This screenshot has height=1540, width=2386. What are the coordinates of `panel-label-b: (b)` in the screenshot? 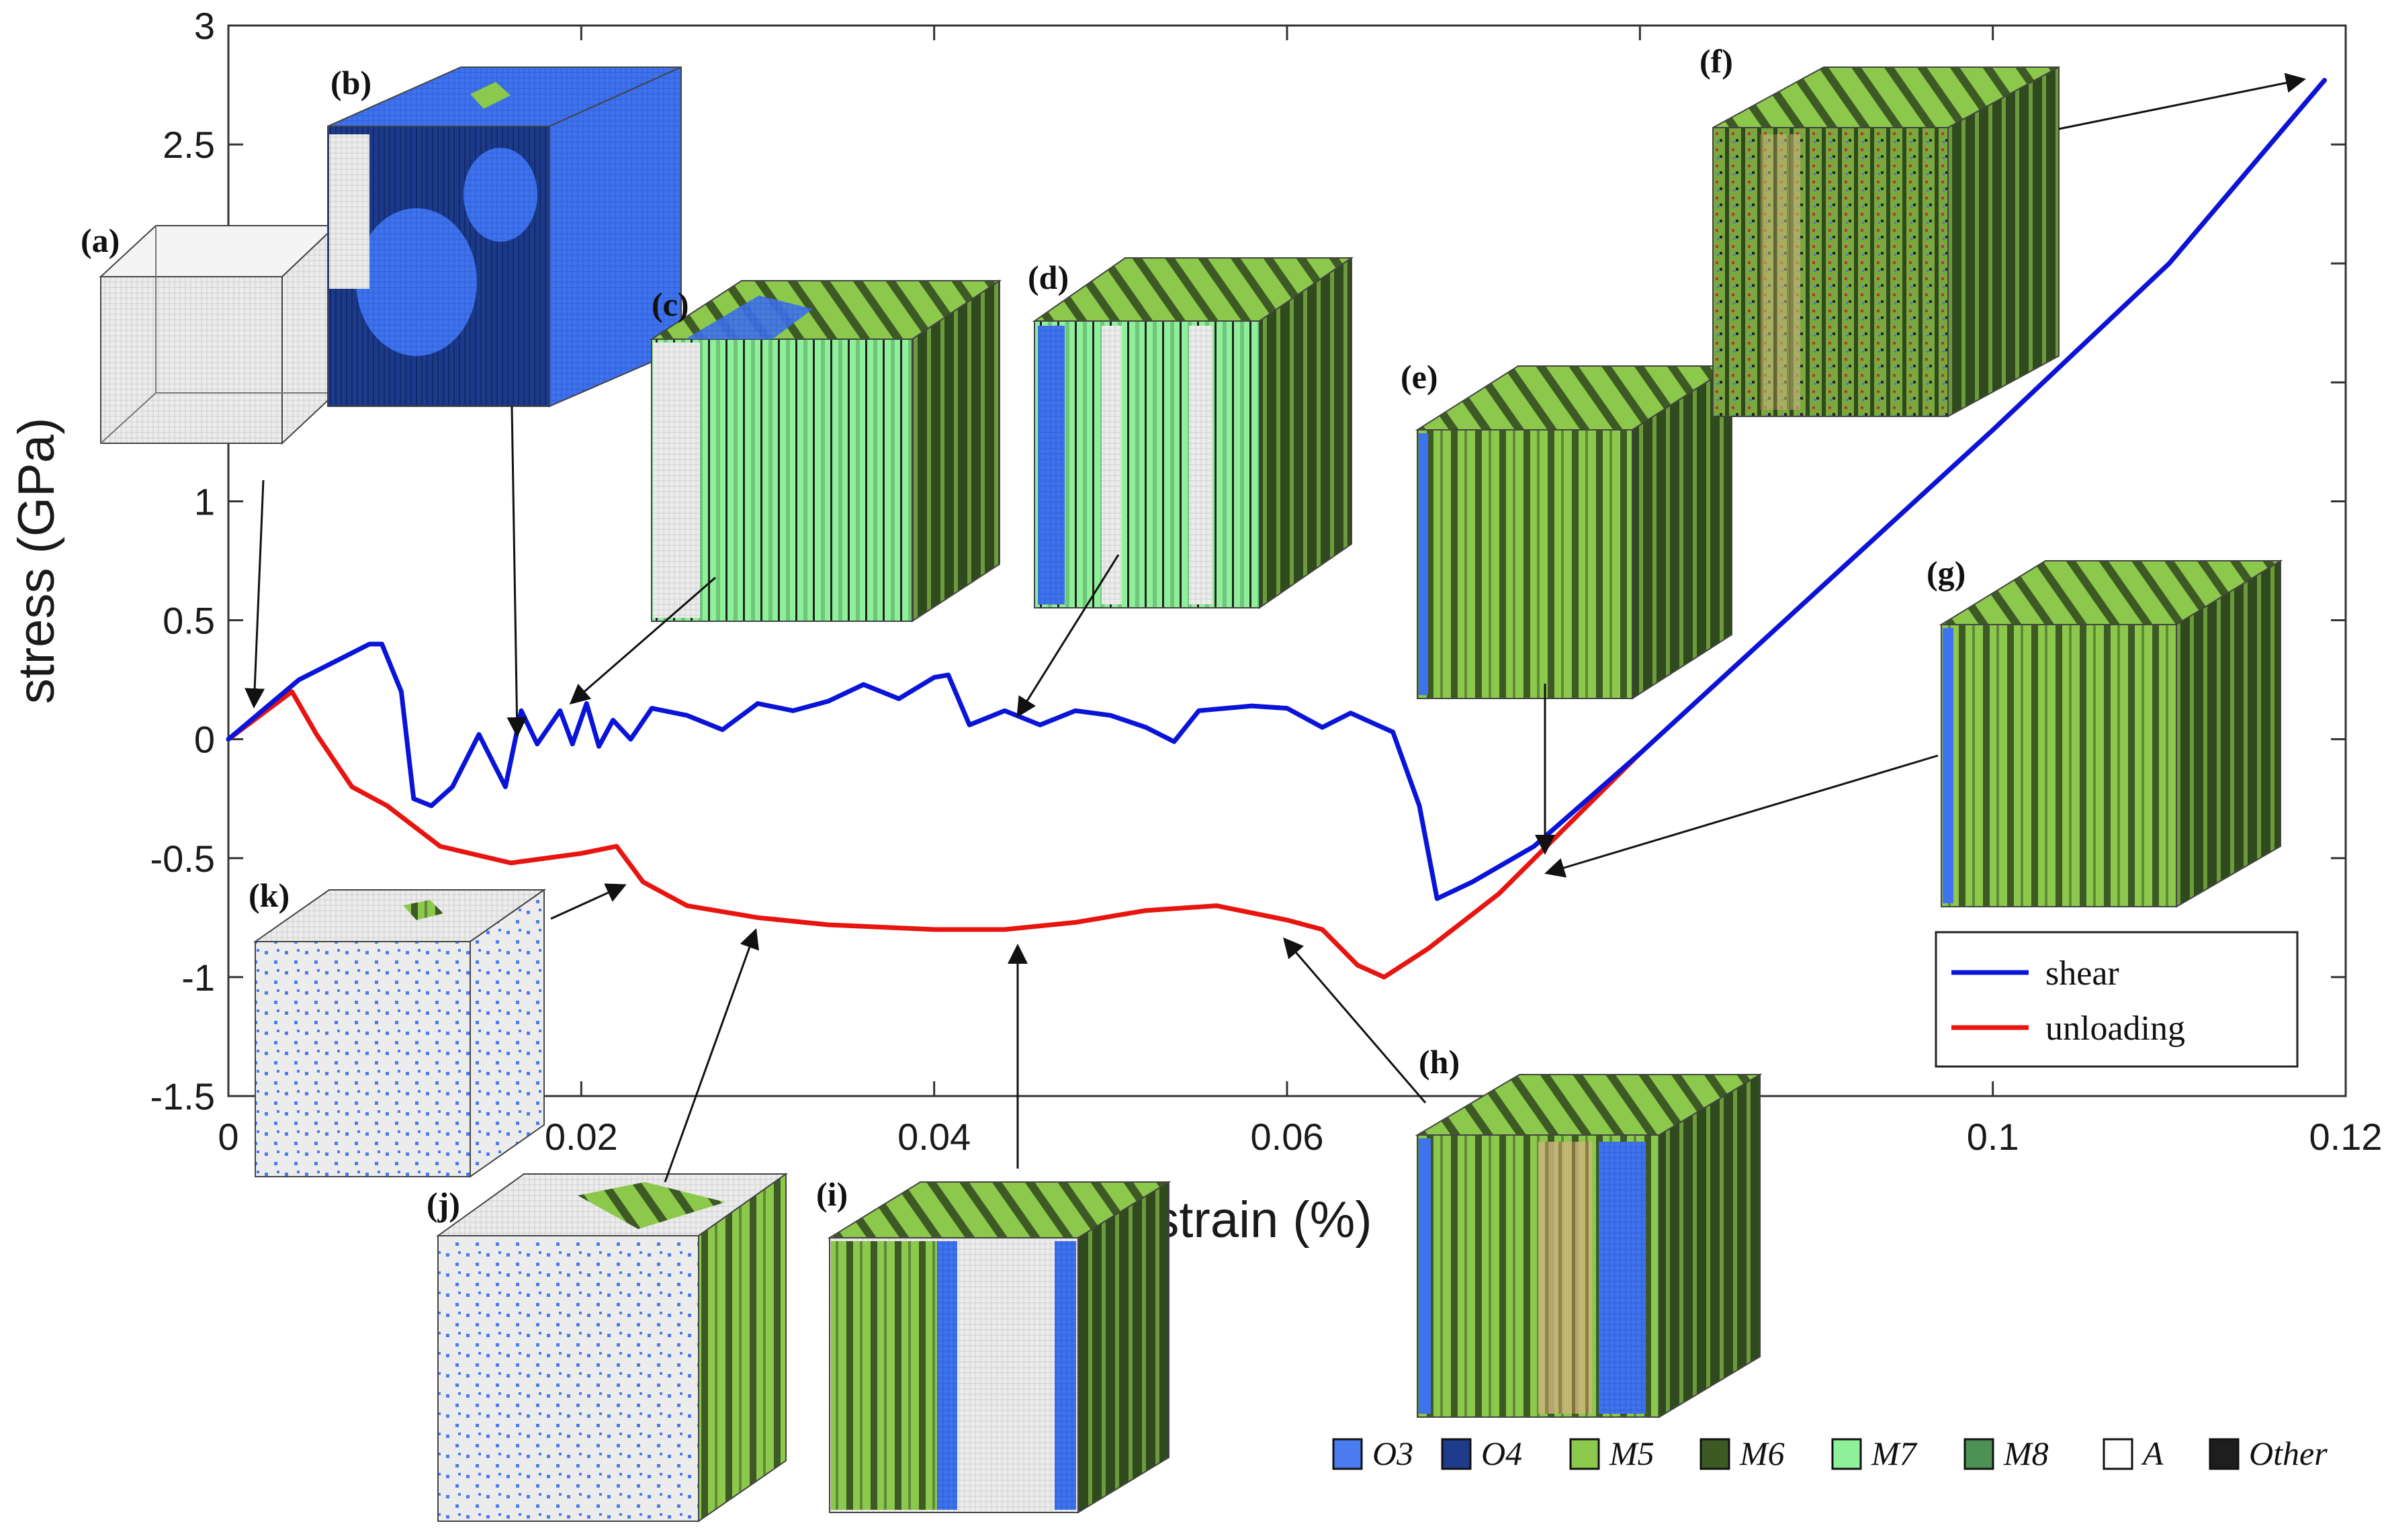 It's located at (351, 83).